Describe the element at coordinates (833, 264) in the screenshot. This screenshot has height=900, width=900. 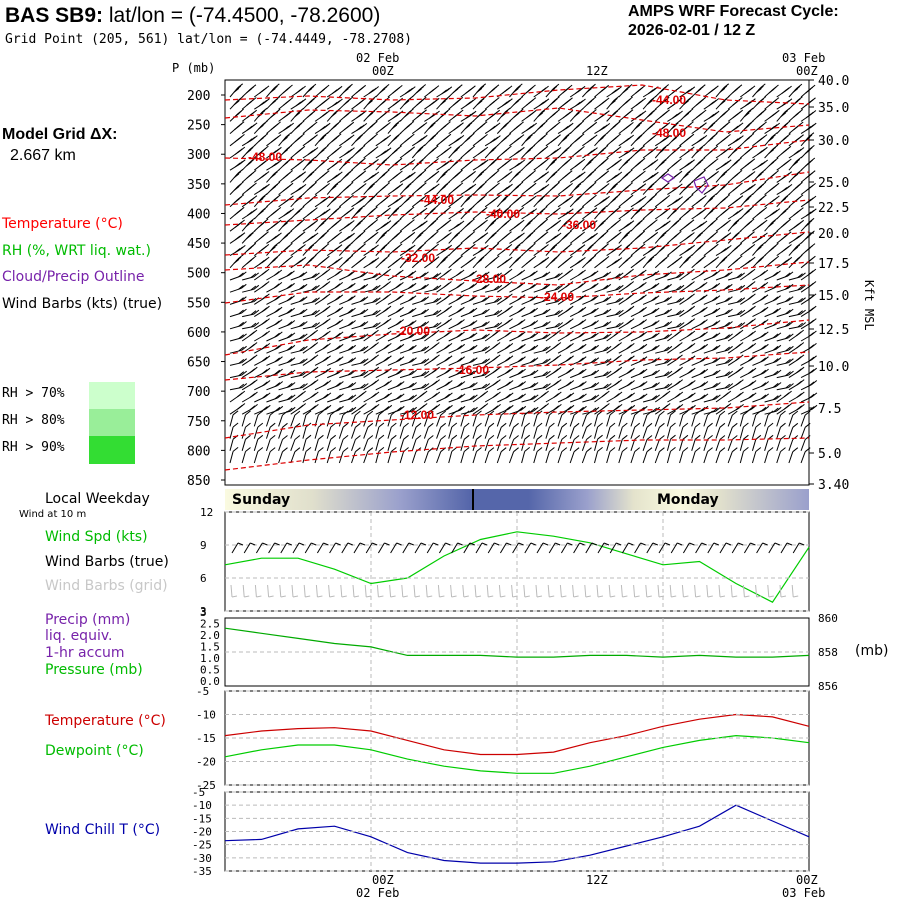
I see `height-tick-label: 17.5` at that location.